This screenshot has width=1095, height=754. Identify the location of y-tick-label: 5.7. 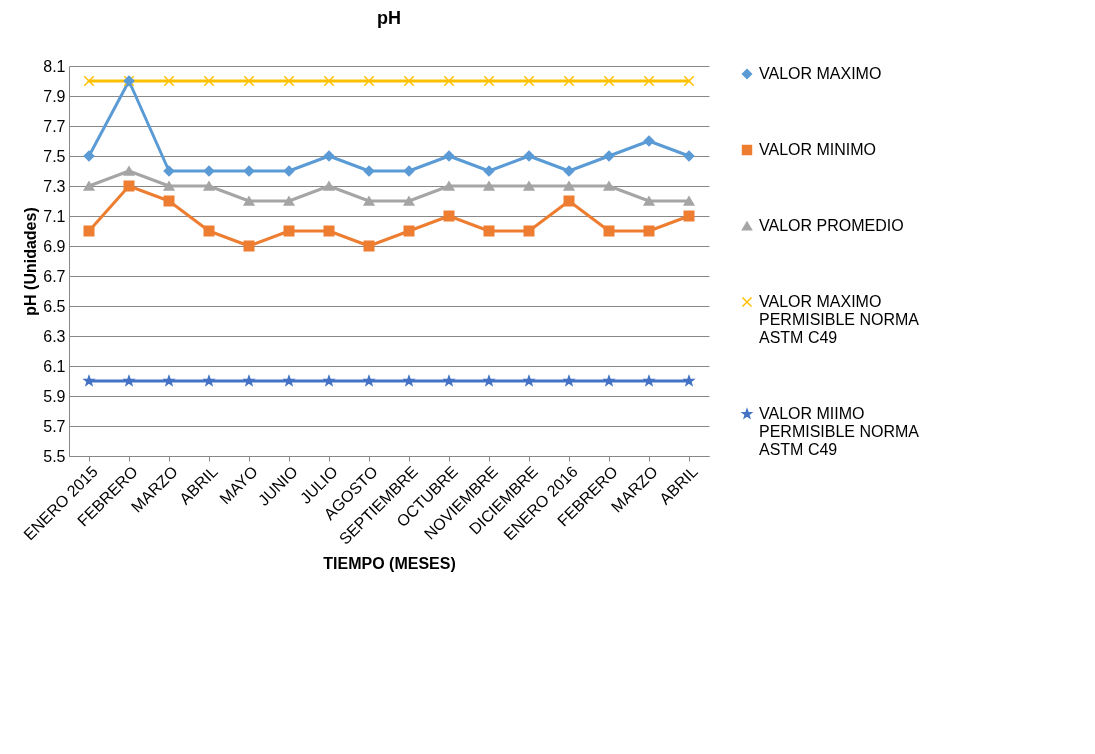
(54, 426).